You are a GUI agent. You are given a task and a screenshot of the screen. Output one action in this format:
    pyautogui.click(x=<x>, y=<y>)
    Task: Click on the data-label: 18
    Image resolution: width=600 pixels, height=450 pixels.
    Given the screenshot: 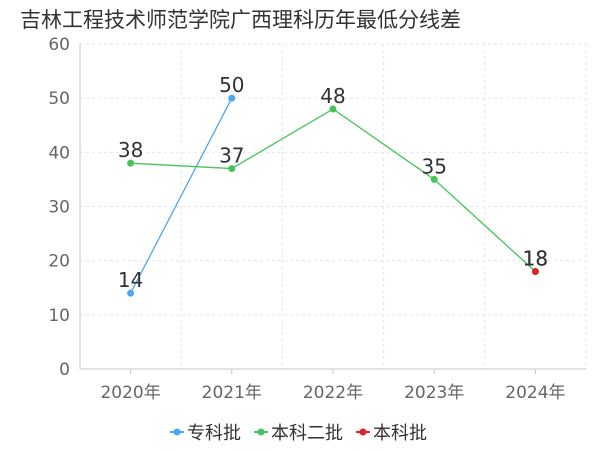 What is the action you would take?
    pyautogui.click(x=535, y=259)
    